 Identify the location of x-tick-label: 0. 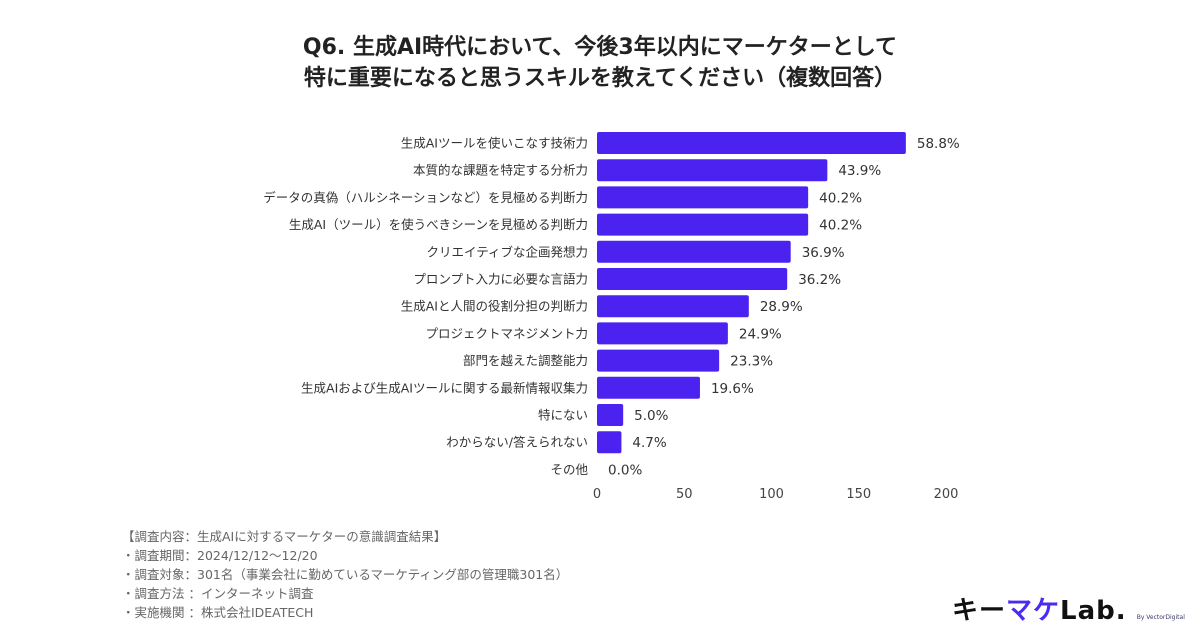
(597, 494).